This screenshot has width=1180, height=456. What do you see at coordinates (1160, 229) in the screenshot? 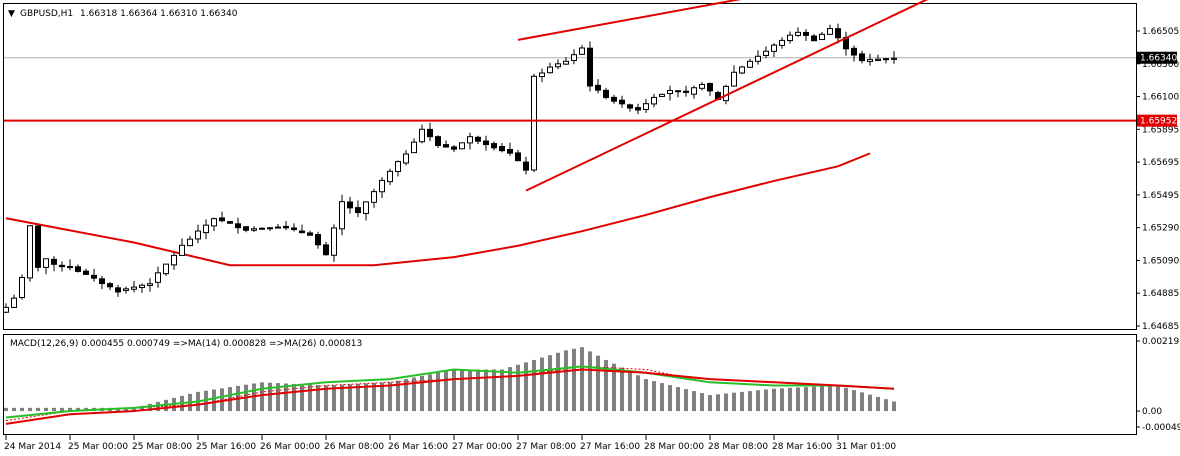
I see `price-tick-label: 1.65290` at bounding box center [1160, 229].